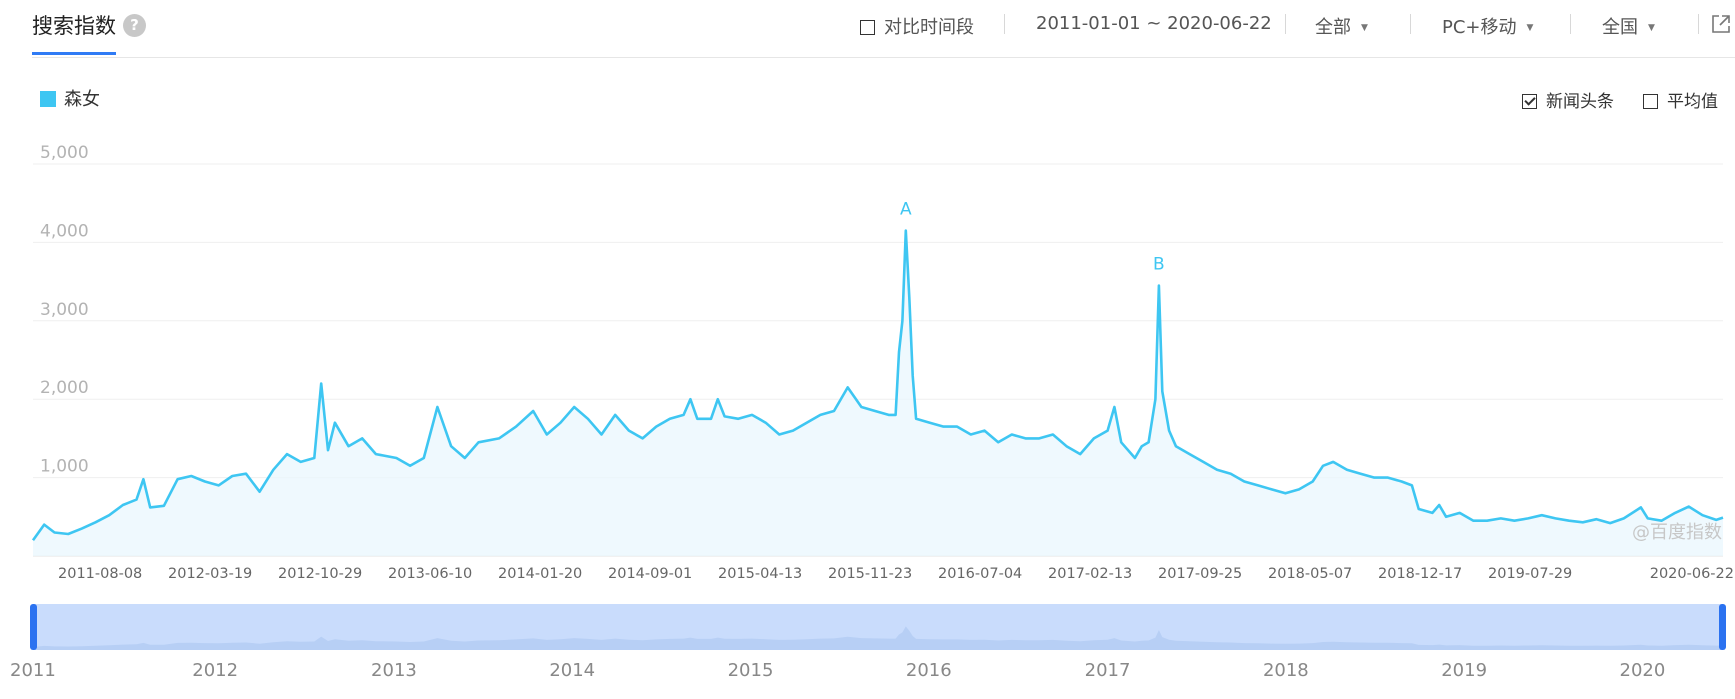 The image size is (1735, 699). I want to click on x-tick-label: 2017-09-25, so click(1200, 574).